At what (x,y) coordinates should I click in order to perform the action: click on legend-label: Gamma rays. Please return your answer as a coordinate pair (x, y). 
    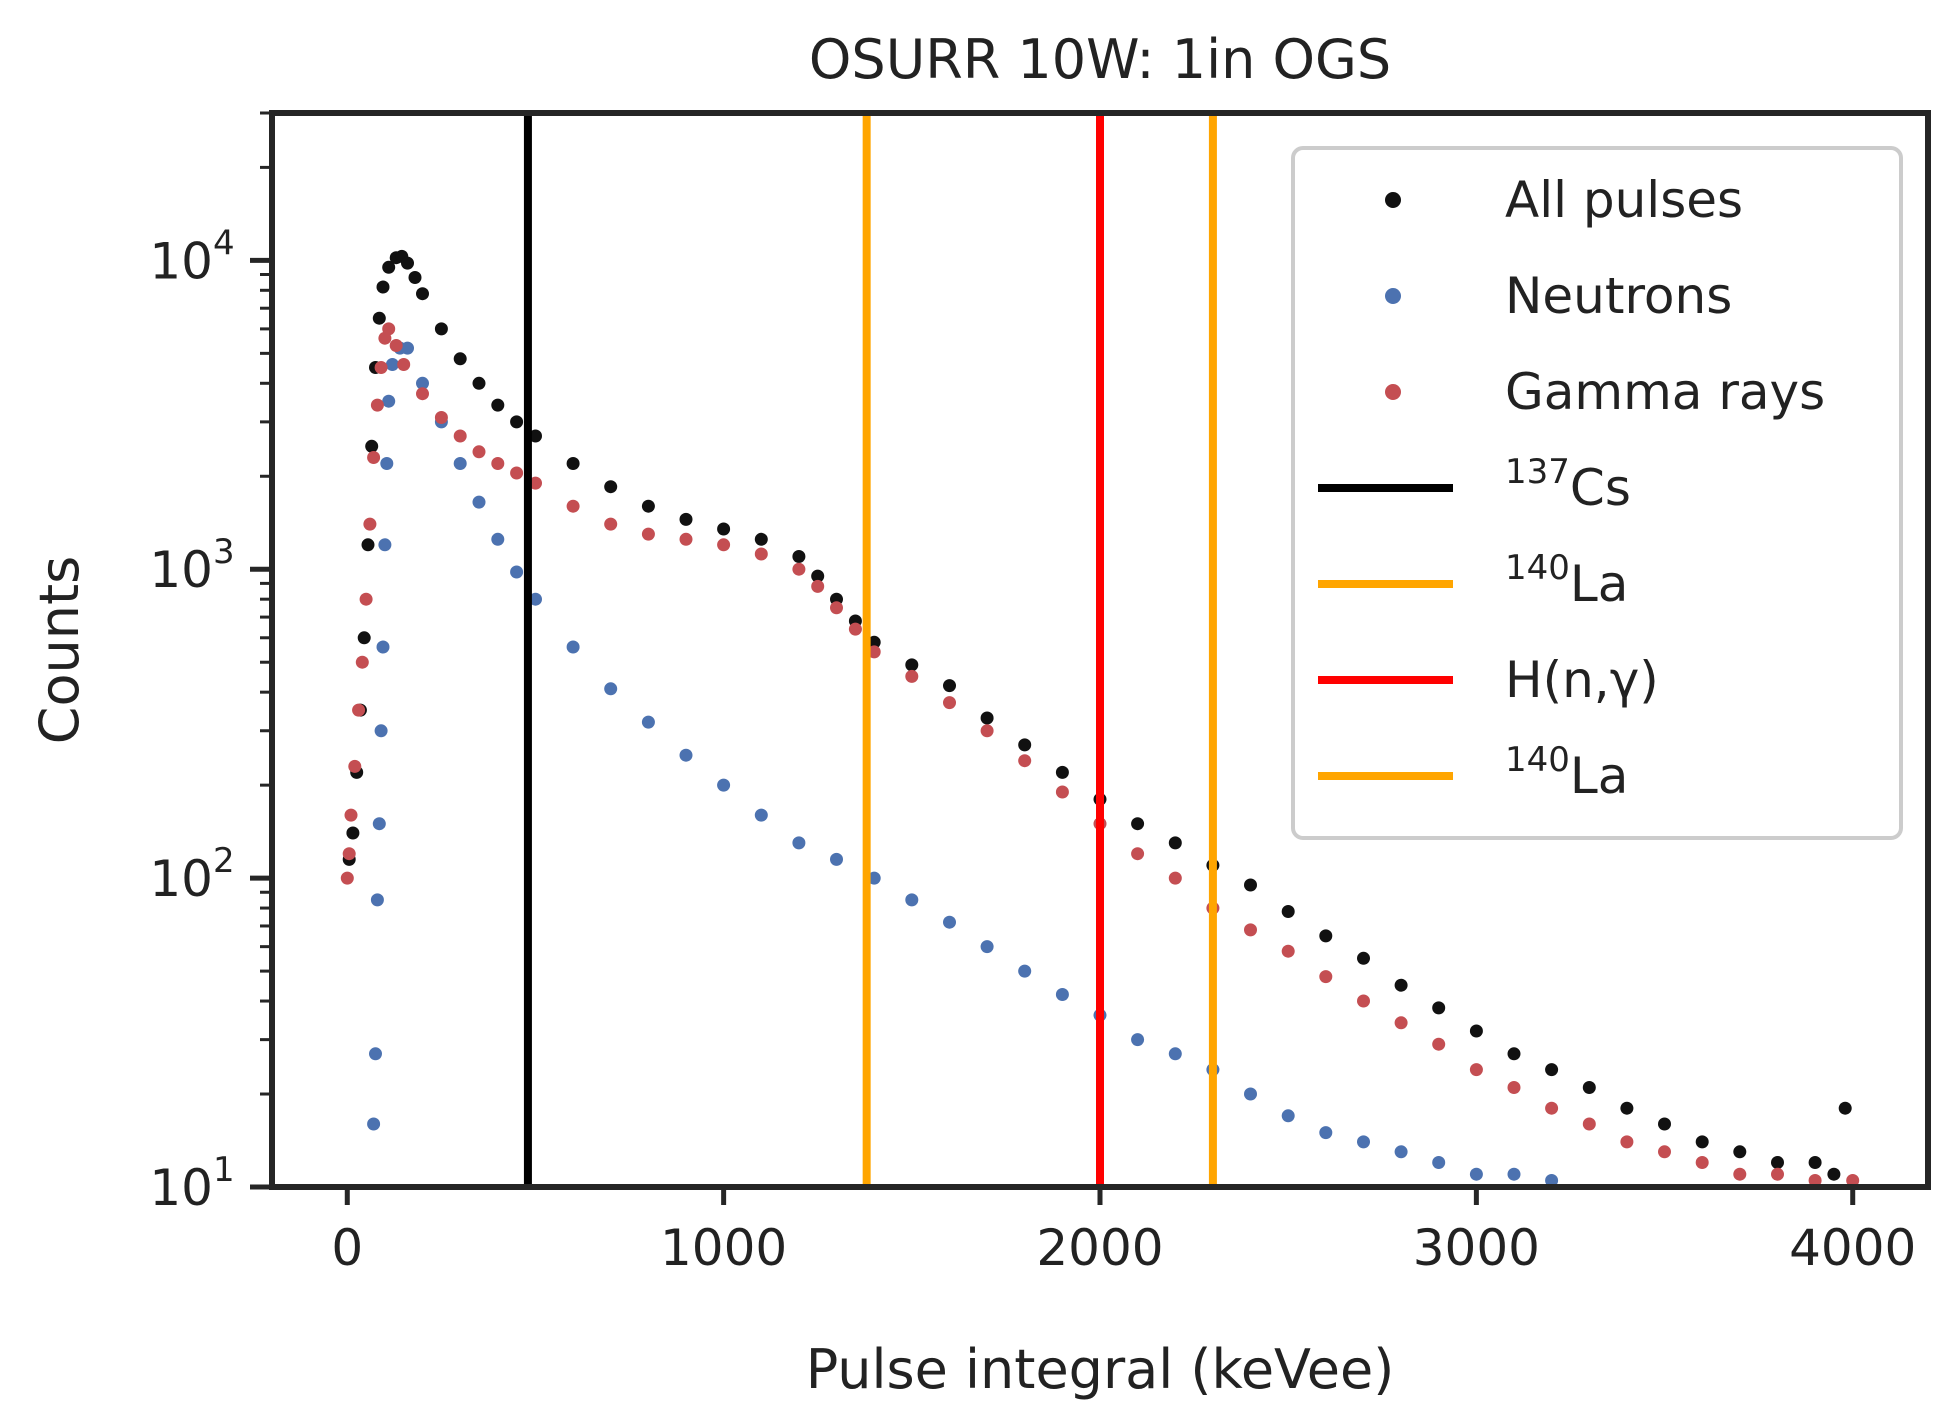
    Looking at the image, I should click on (1665, 392).